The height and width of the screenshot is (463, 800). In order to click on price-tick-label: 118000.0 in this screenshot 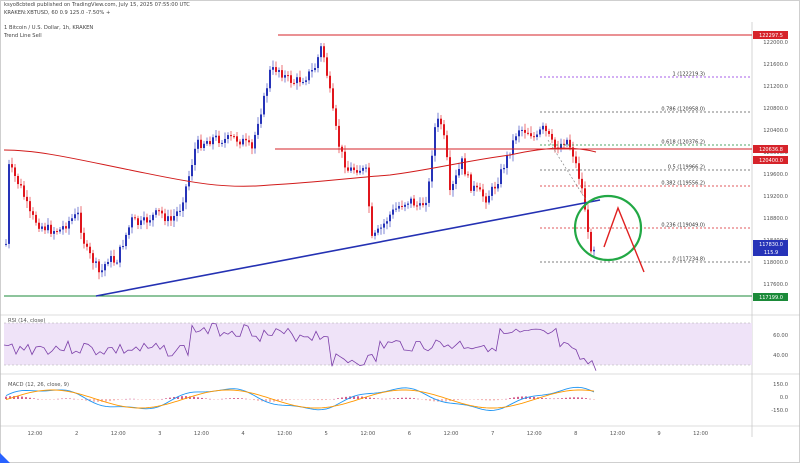, I will do `click(775, 263)`.